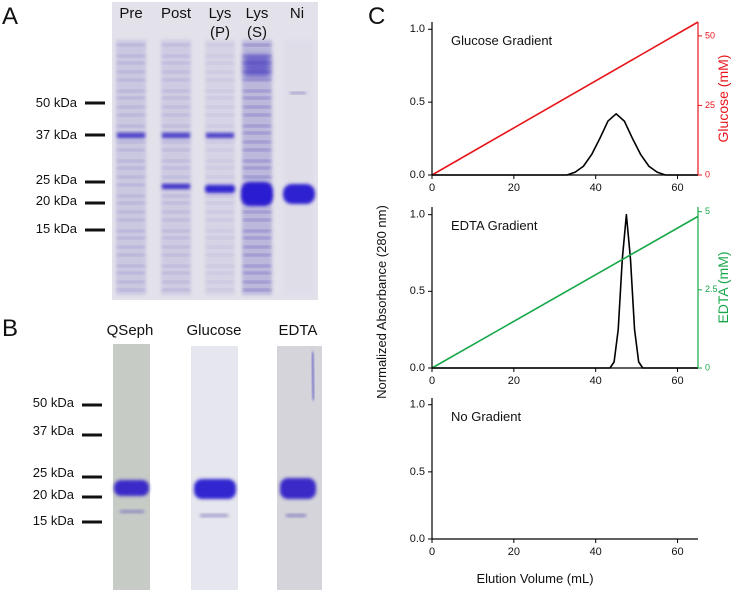 The height and width of the screenshot is (595, 740). What do you see at coordinates (54, 402) in the screenshot?
I see `marker-label: 50 kDa` at bounding box center [54, 402].